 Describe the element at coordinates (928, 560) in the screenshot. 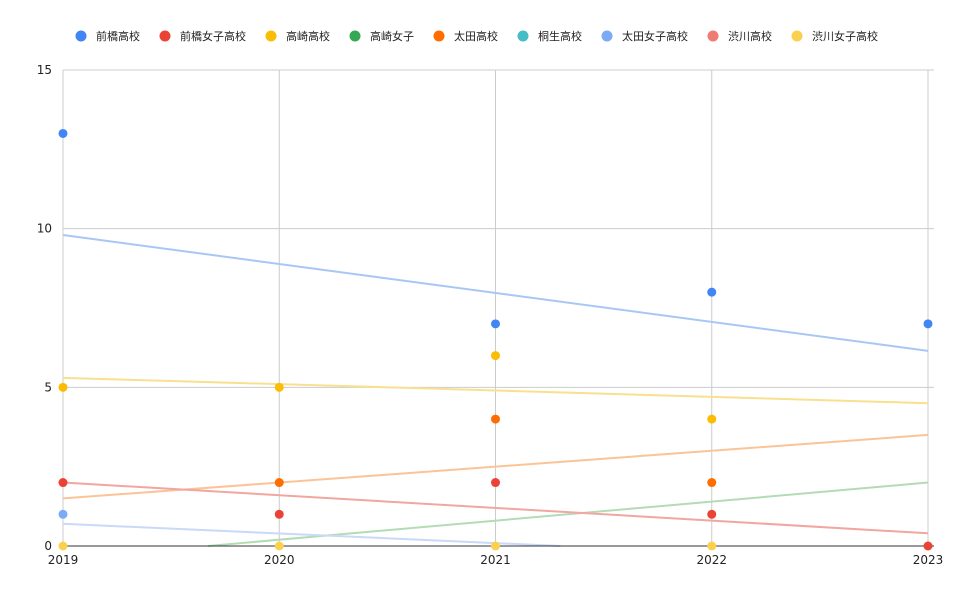

I see `x-tick-label: 2023` at that location.